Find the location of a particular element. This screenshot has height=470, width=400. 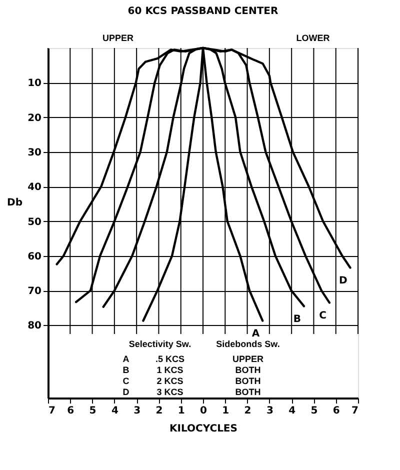

y-tick-label: 80 is located at coordinates (35, 326).